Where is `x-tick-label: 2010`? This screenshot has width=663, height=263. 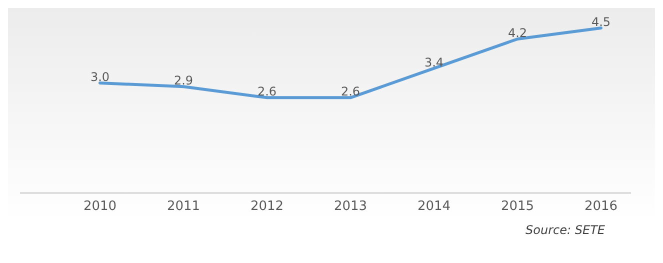
x-tick-label: 2010 is located at coordinates (100, 206).